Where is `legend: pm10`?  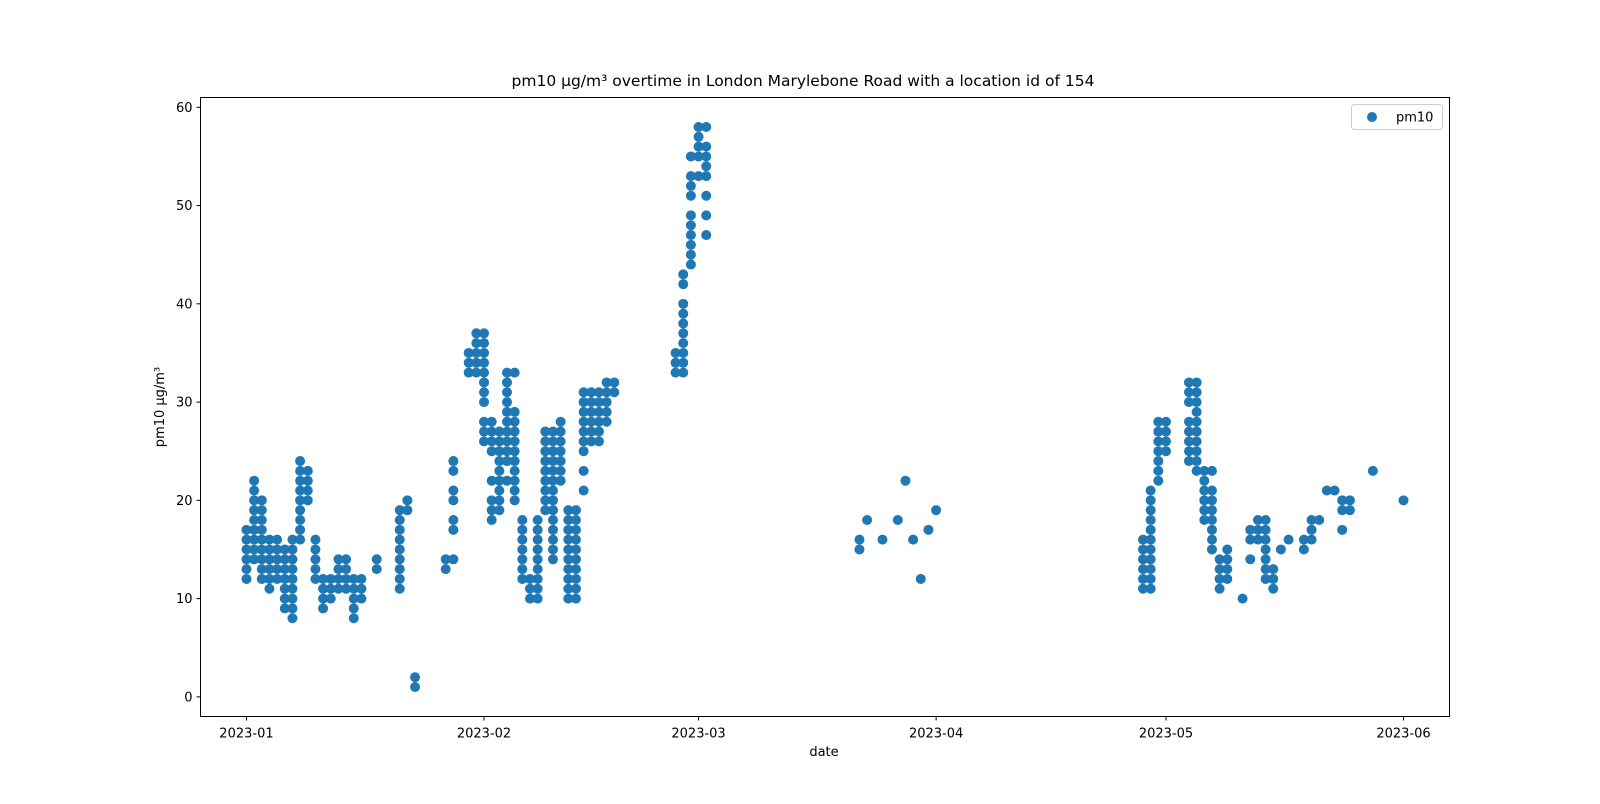
legend: pm10 is located at coordinates (1397, 117).